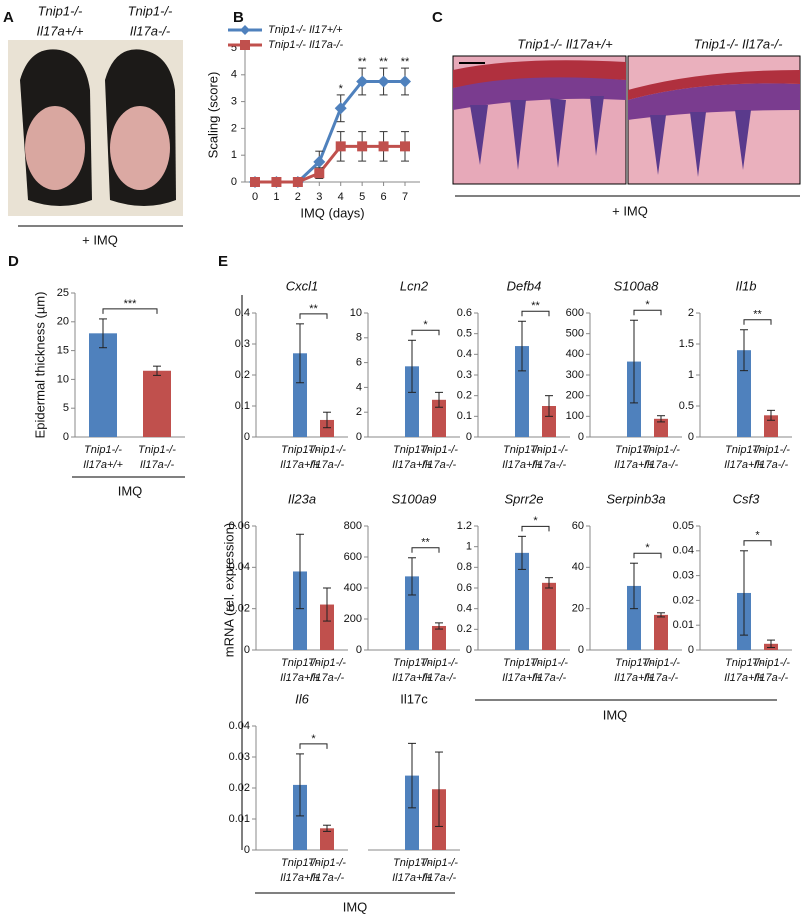  Describe the element at coordinates (686, 344) in the screenshot. I see `y-tick-label: 1.5` at that location.